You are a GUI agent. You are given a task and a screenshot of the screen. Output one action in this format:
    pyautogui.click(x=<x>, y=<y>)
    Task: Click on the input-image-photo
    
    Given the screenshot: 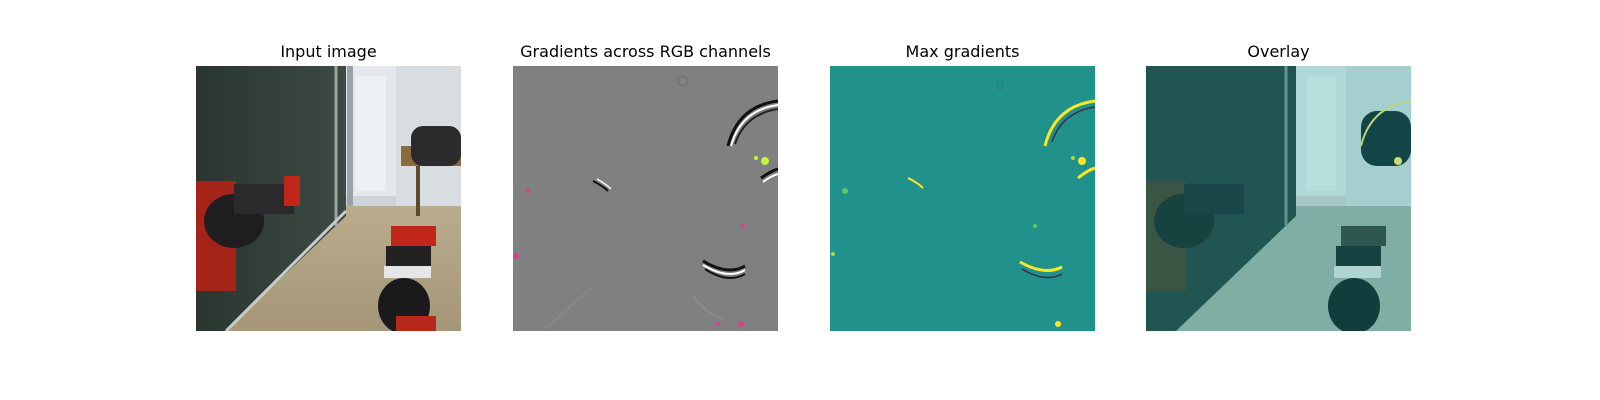 What is the action you would take?
    pyautogui.click(x=328, y=198)
    